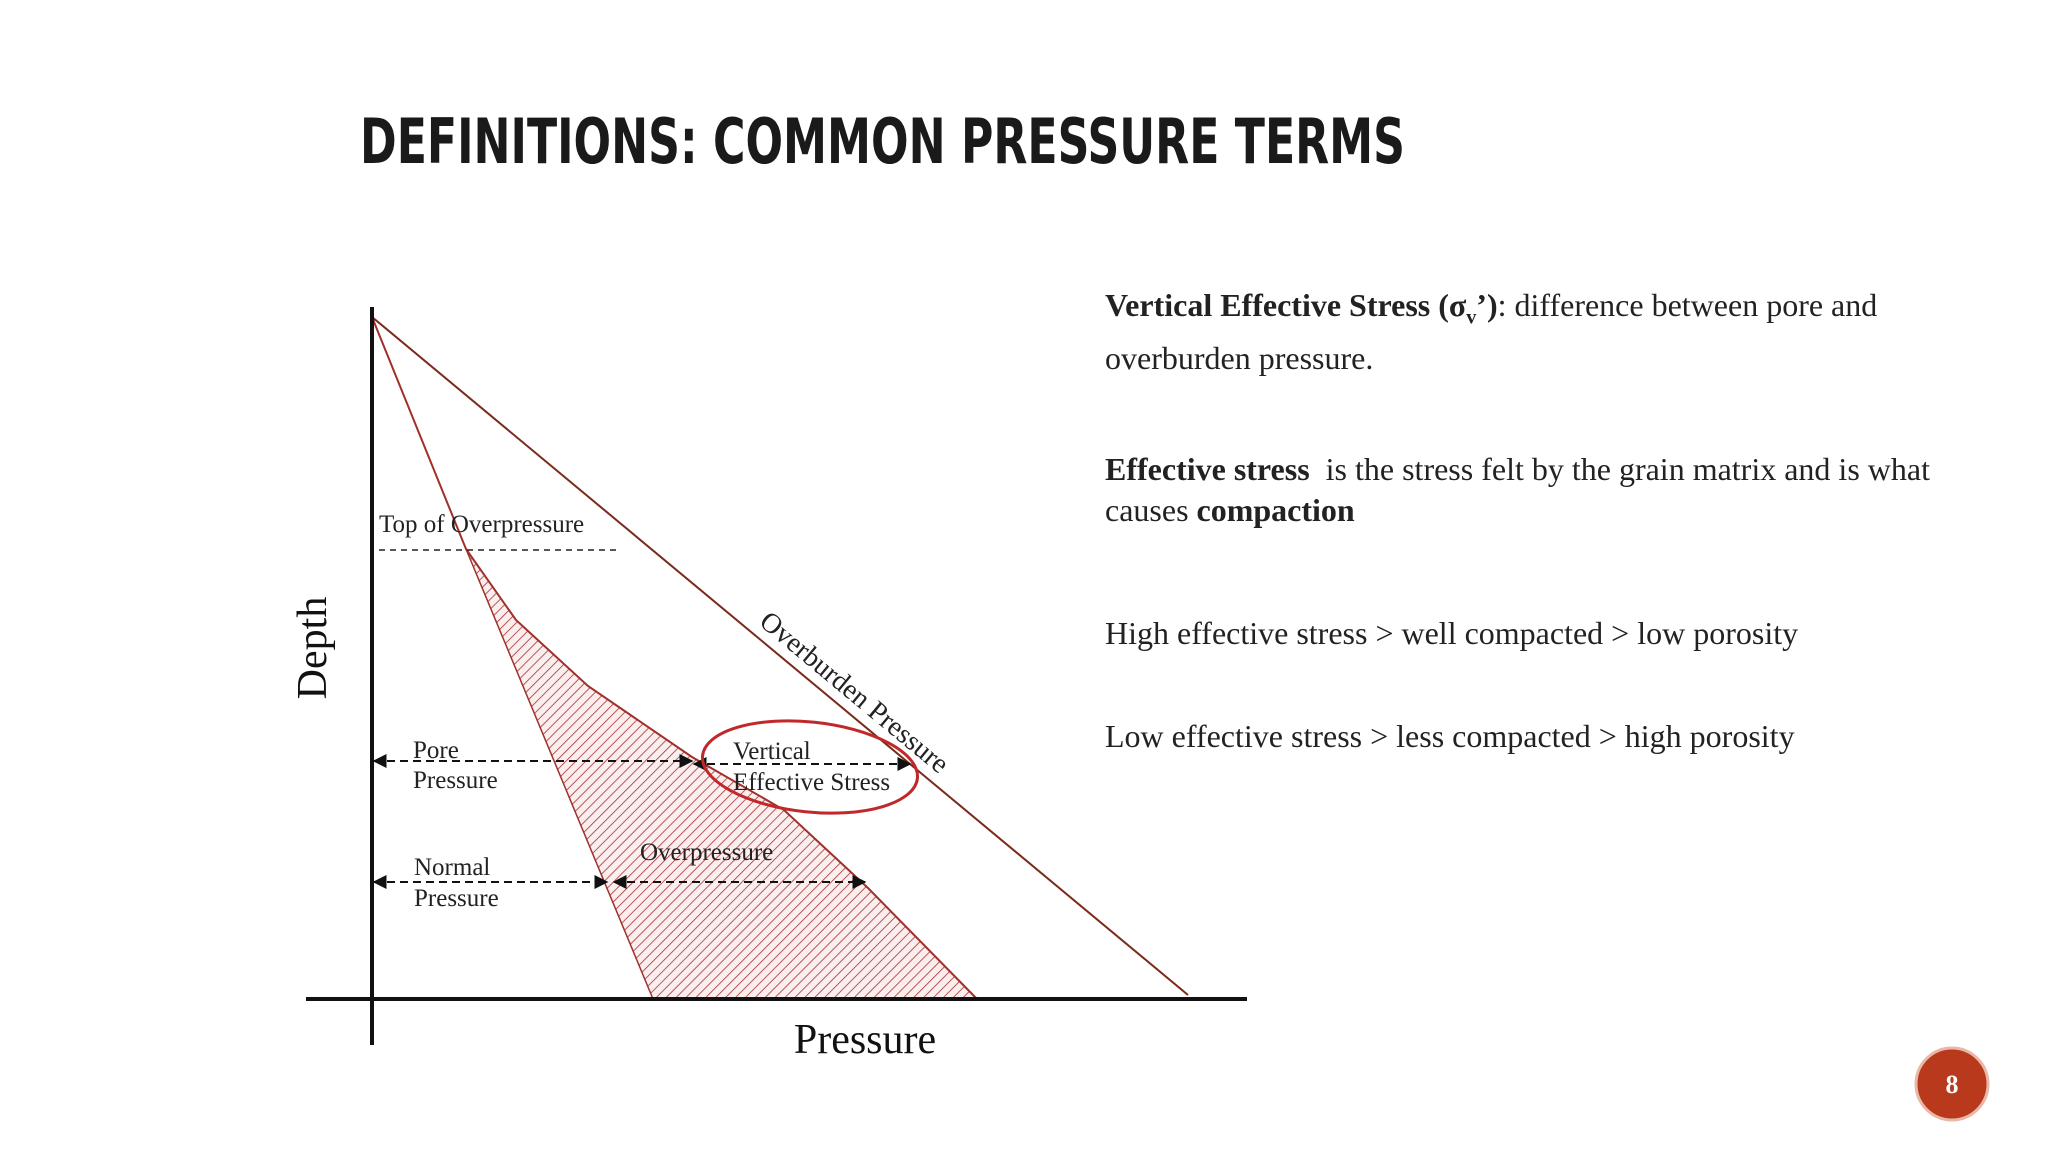 The image size is (2048, 1152). I want to click on highlight-ellipse, so click(810, 767).